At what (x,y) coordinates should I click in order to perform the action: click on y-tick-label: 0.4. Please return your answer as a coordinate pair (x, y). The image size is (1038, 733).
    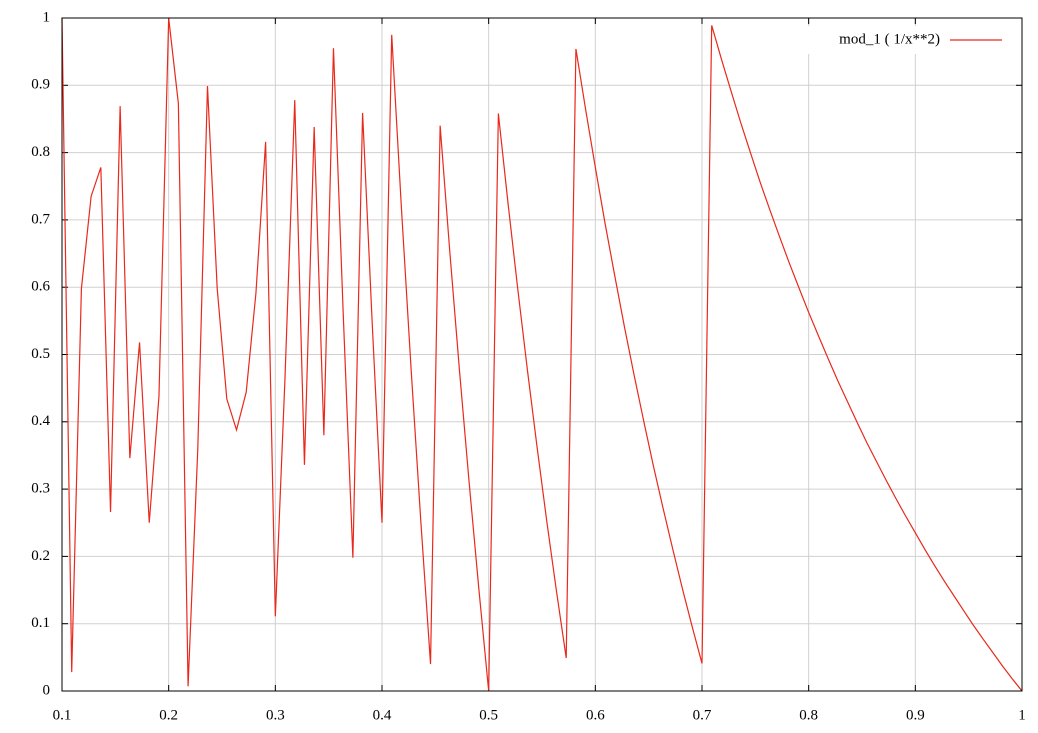
    Looking at the image, I should click on (40, 421).